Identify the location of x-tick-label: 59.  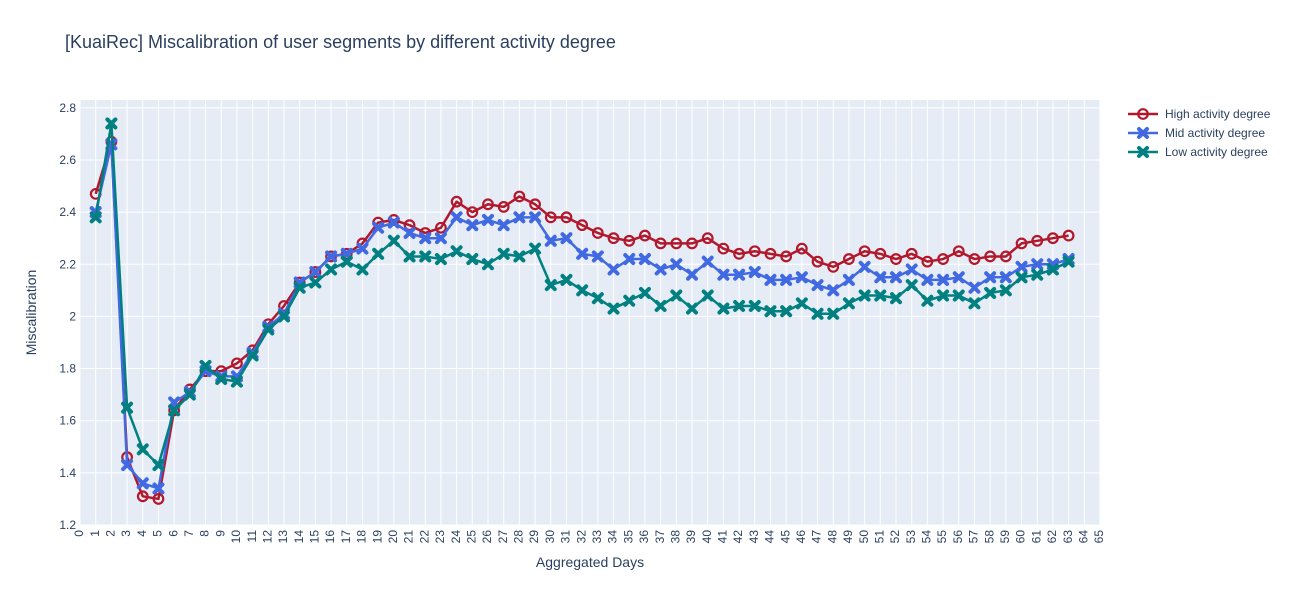
(1005, 537).